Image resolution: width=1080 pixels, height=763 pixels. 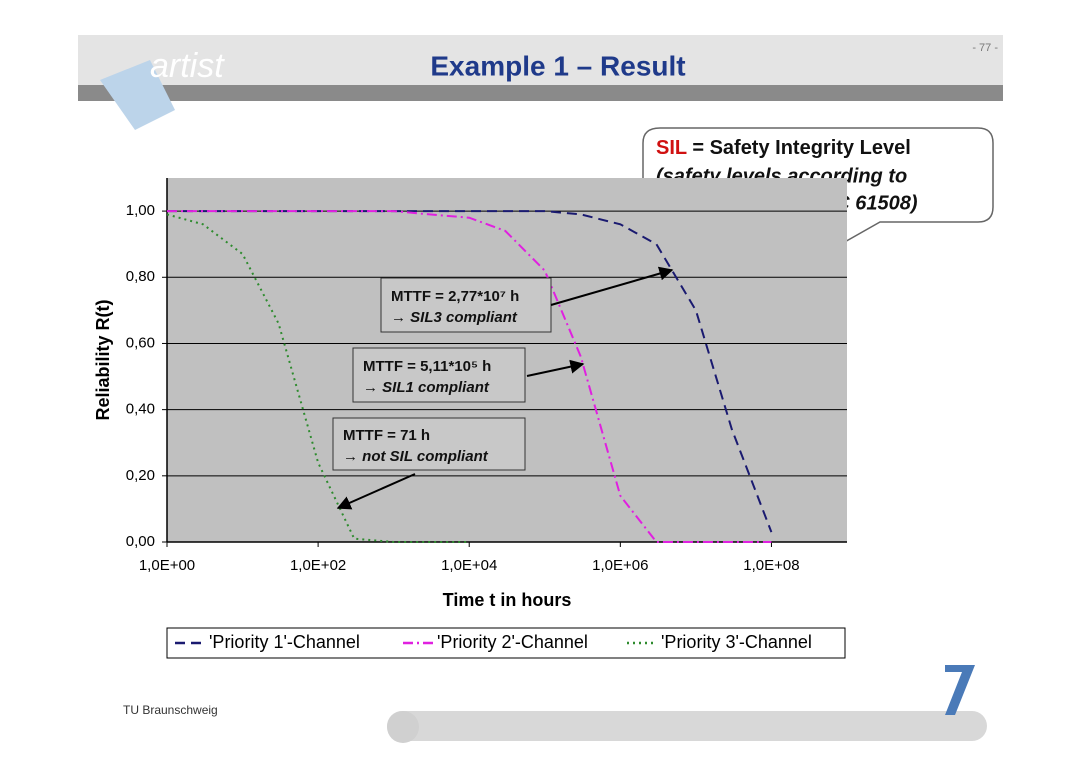 What do you see at coordinates (140, 210) in the screenshot?
I see `y-tick-label: 1,00` at bounding box center [140, 210].